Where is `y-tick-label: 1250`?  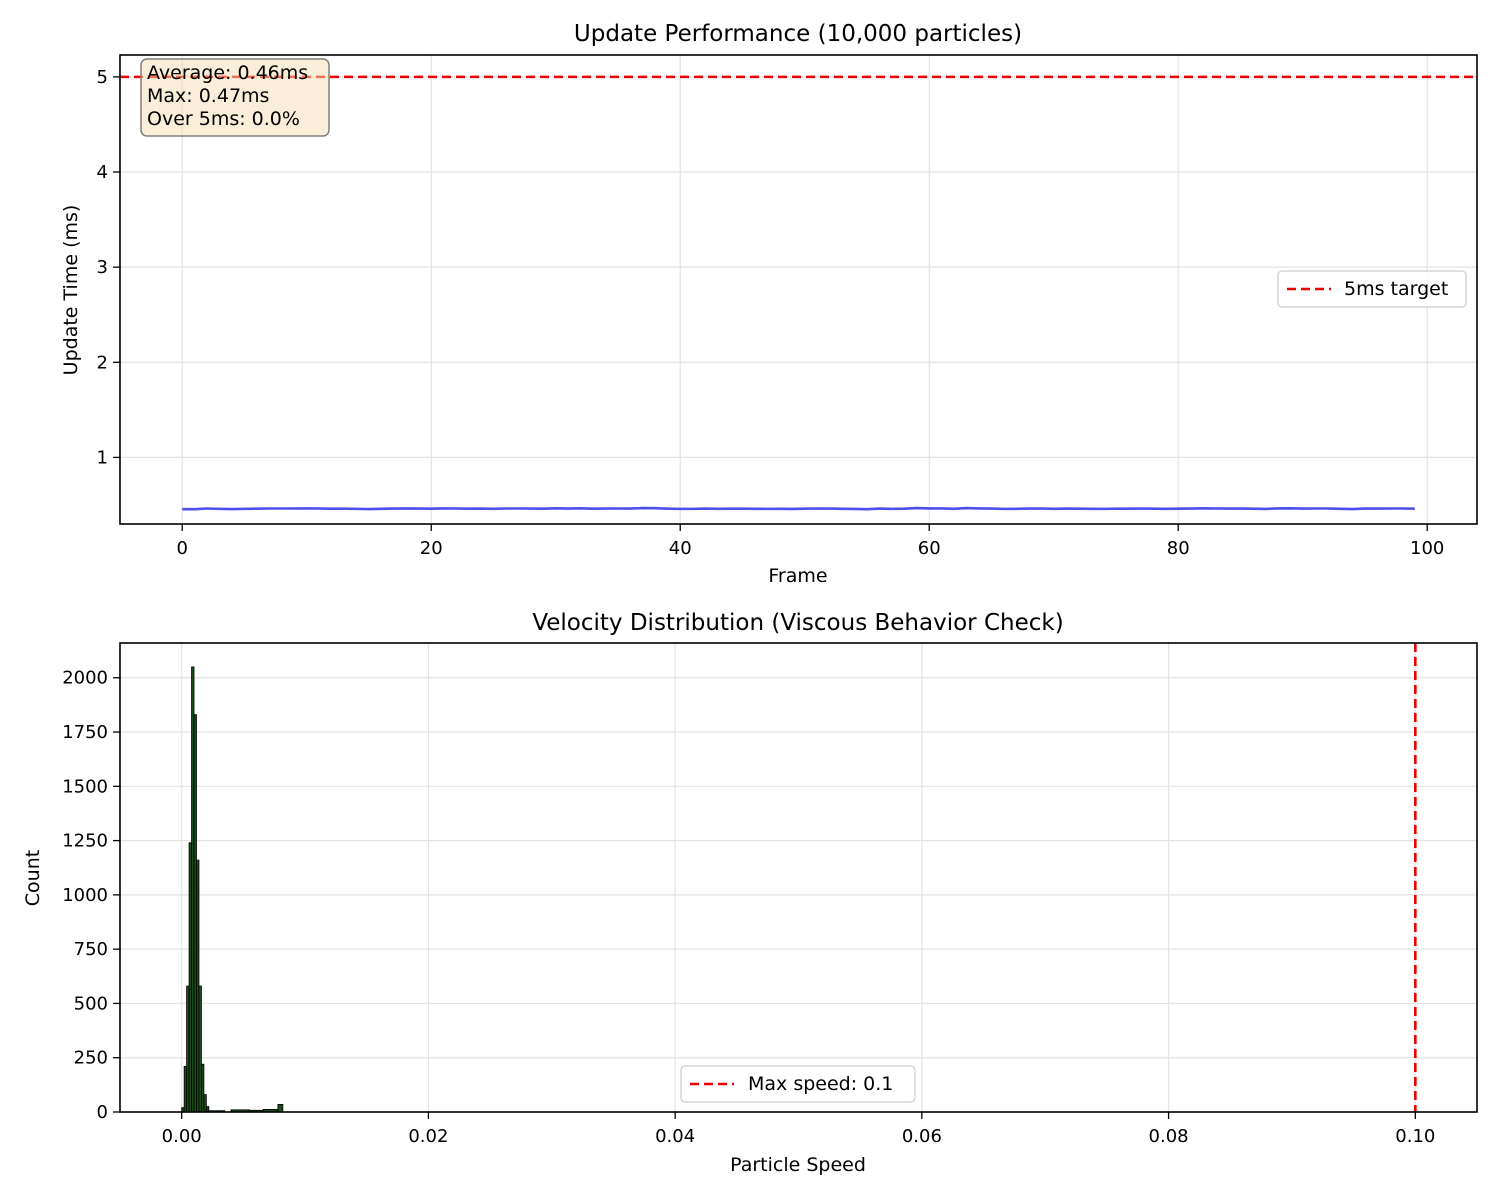 y-tick-label: 1250 is located at coordinates (85, 841).